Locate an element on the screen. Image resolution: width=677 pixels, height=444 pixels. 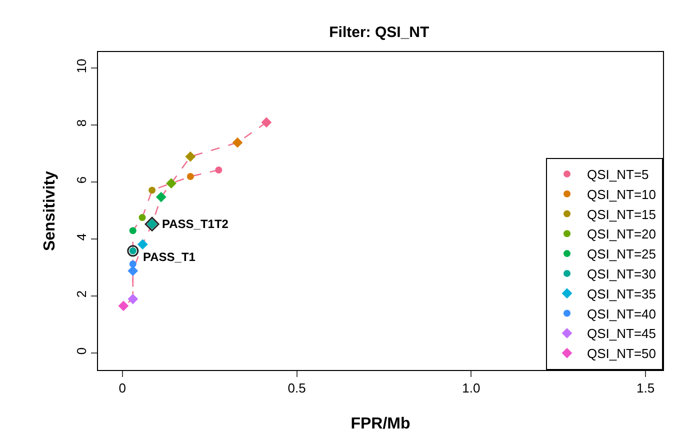
legend-label: QSI_NT=5 is located at coordinates (618, 174).